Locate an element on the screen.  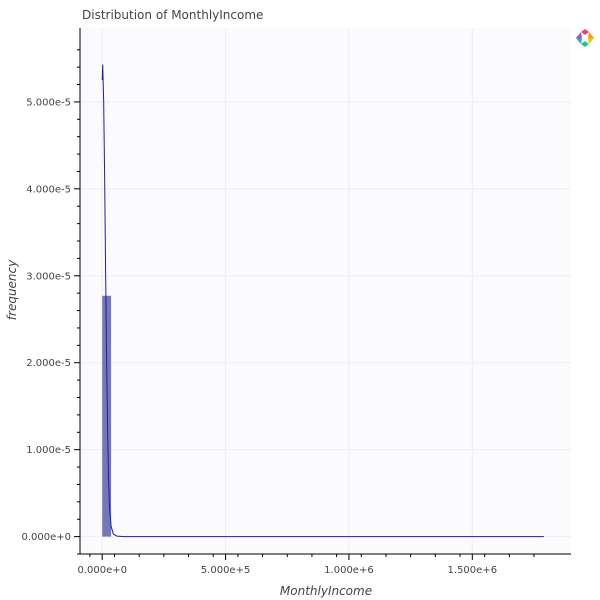
y-axis-label: frequency is located at coordinates (12, 289).